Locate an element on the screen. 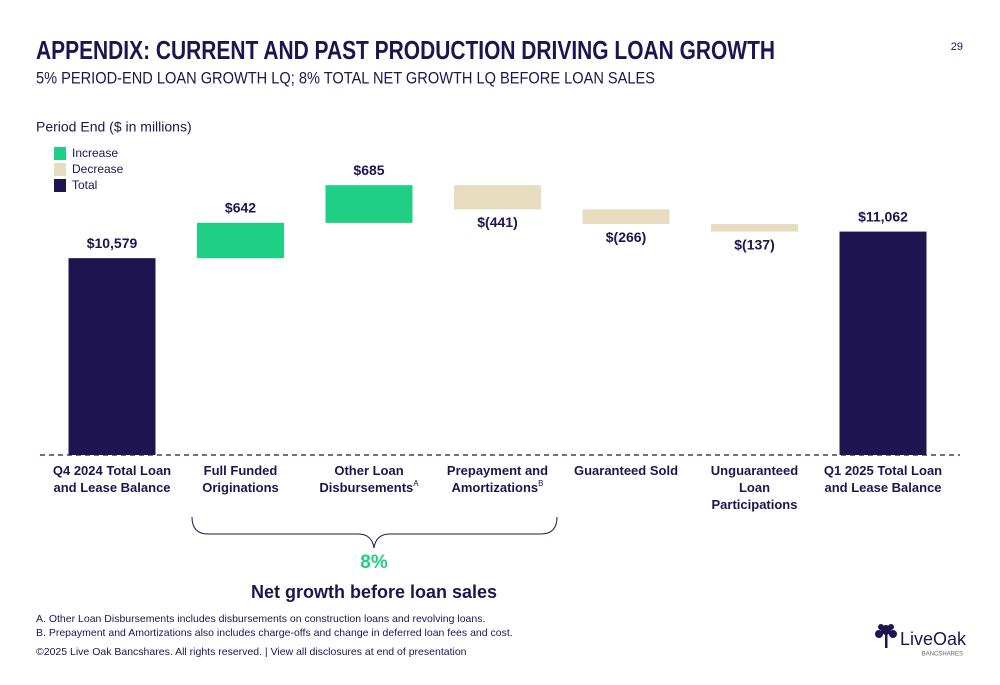  category-text: Other Loan Disbursements is located at coordinates (366, 479).